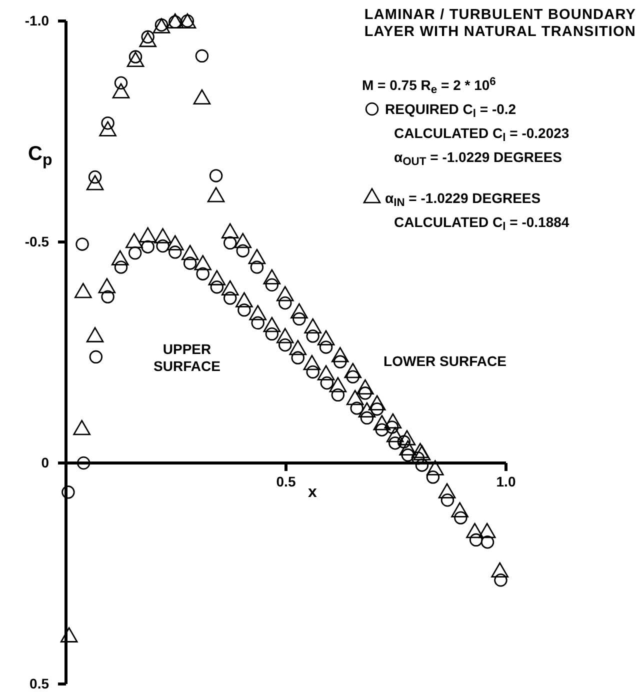 Image resolution: width=643 pixels, height=692 pixels. Describe the element at coordinates (482, 134) in the screenshot. I see `annotation: CALCULATED C$_{l}$ = -0.2023` at that location.